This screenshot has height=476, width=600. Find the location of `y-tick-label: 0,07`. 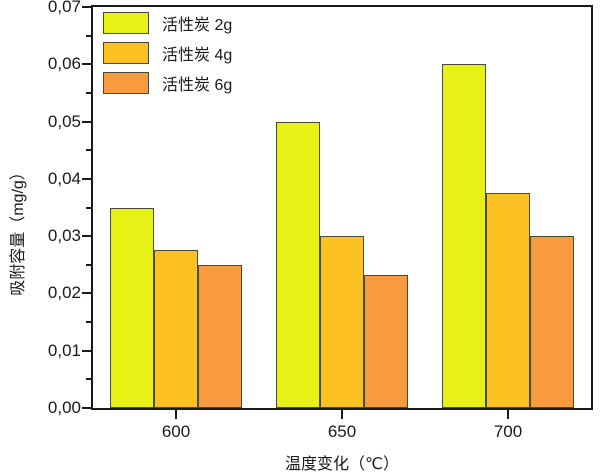

y-tick-label: 0,07 is located at coordinates (64, 8).